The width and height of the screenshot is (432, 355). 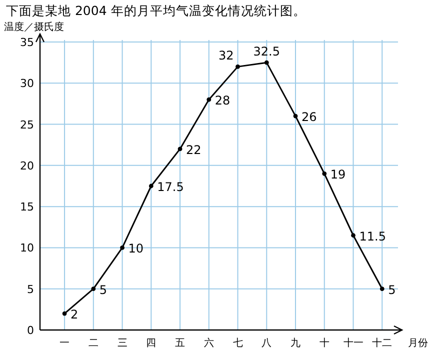 I want to click on data-label: 19, so click(x=338, y=175).